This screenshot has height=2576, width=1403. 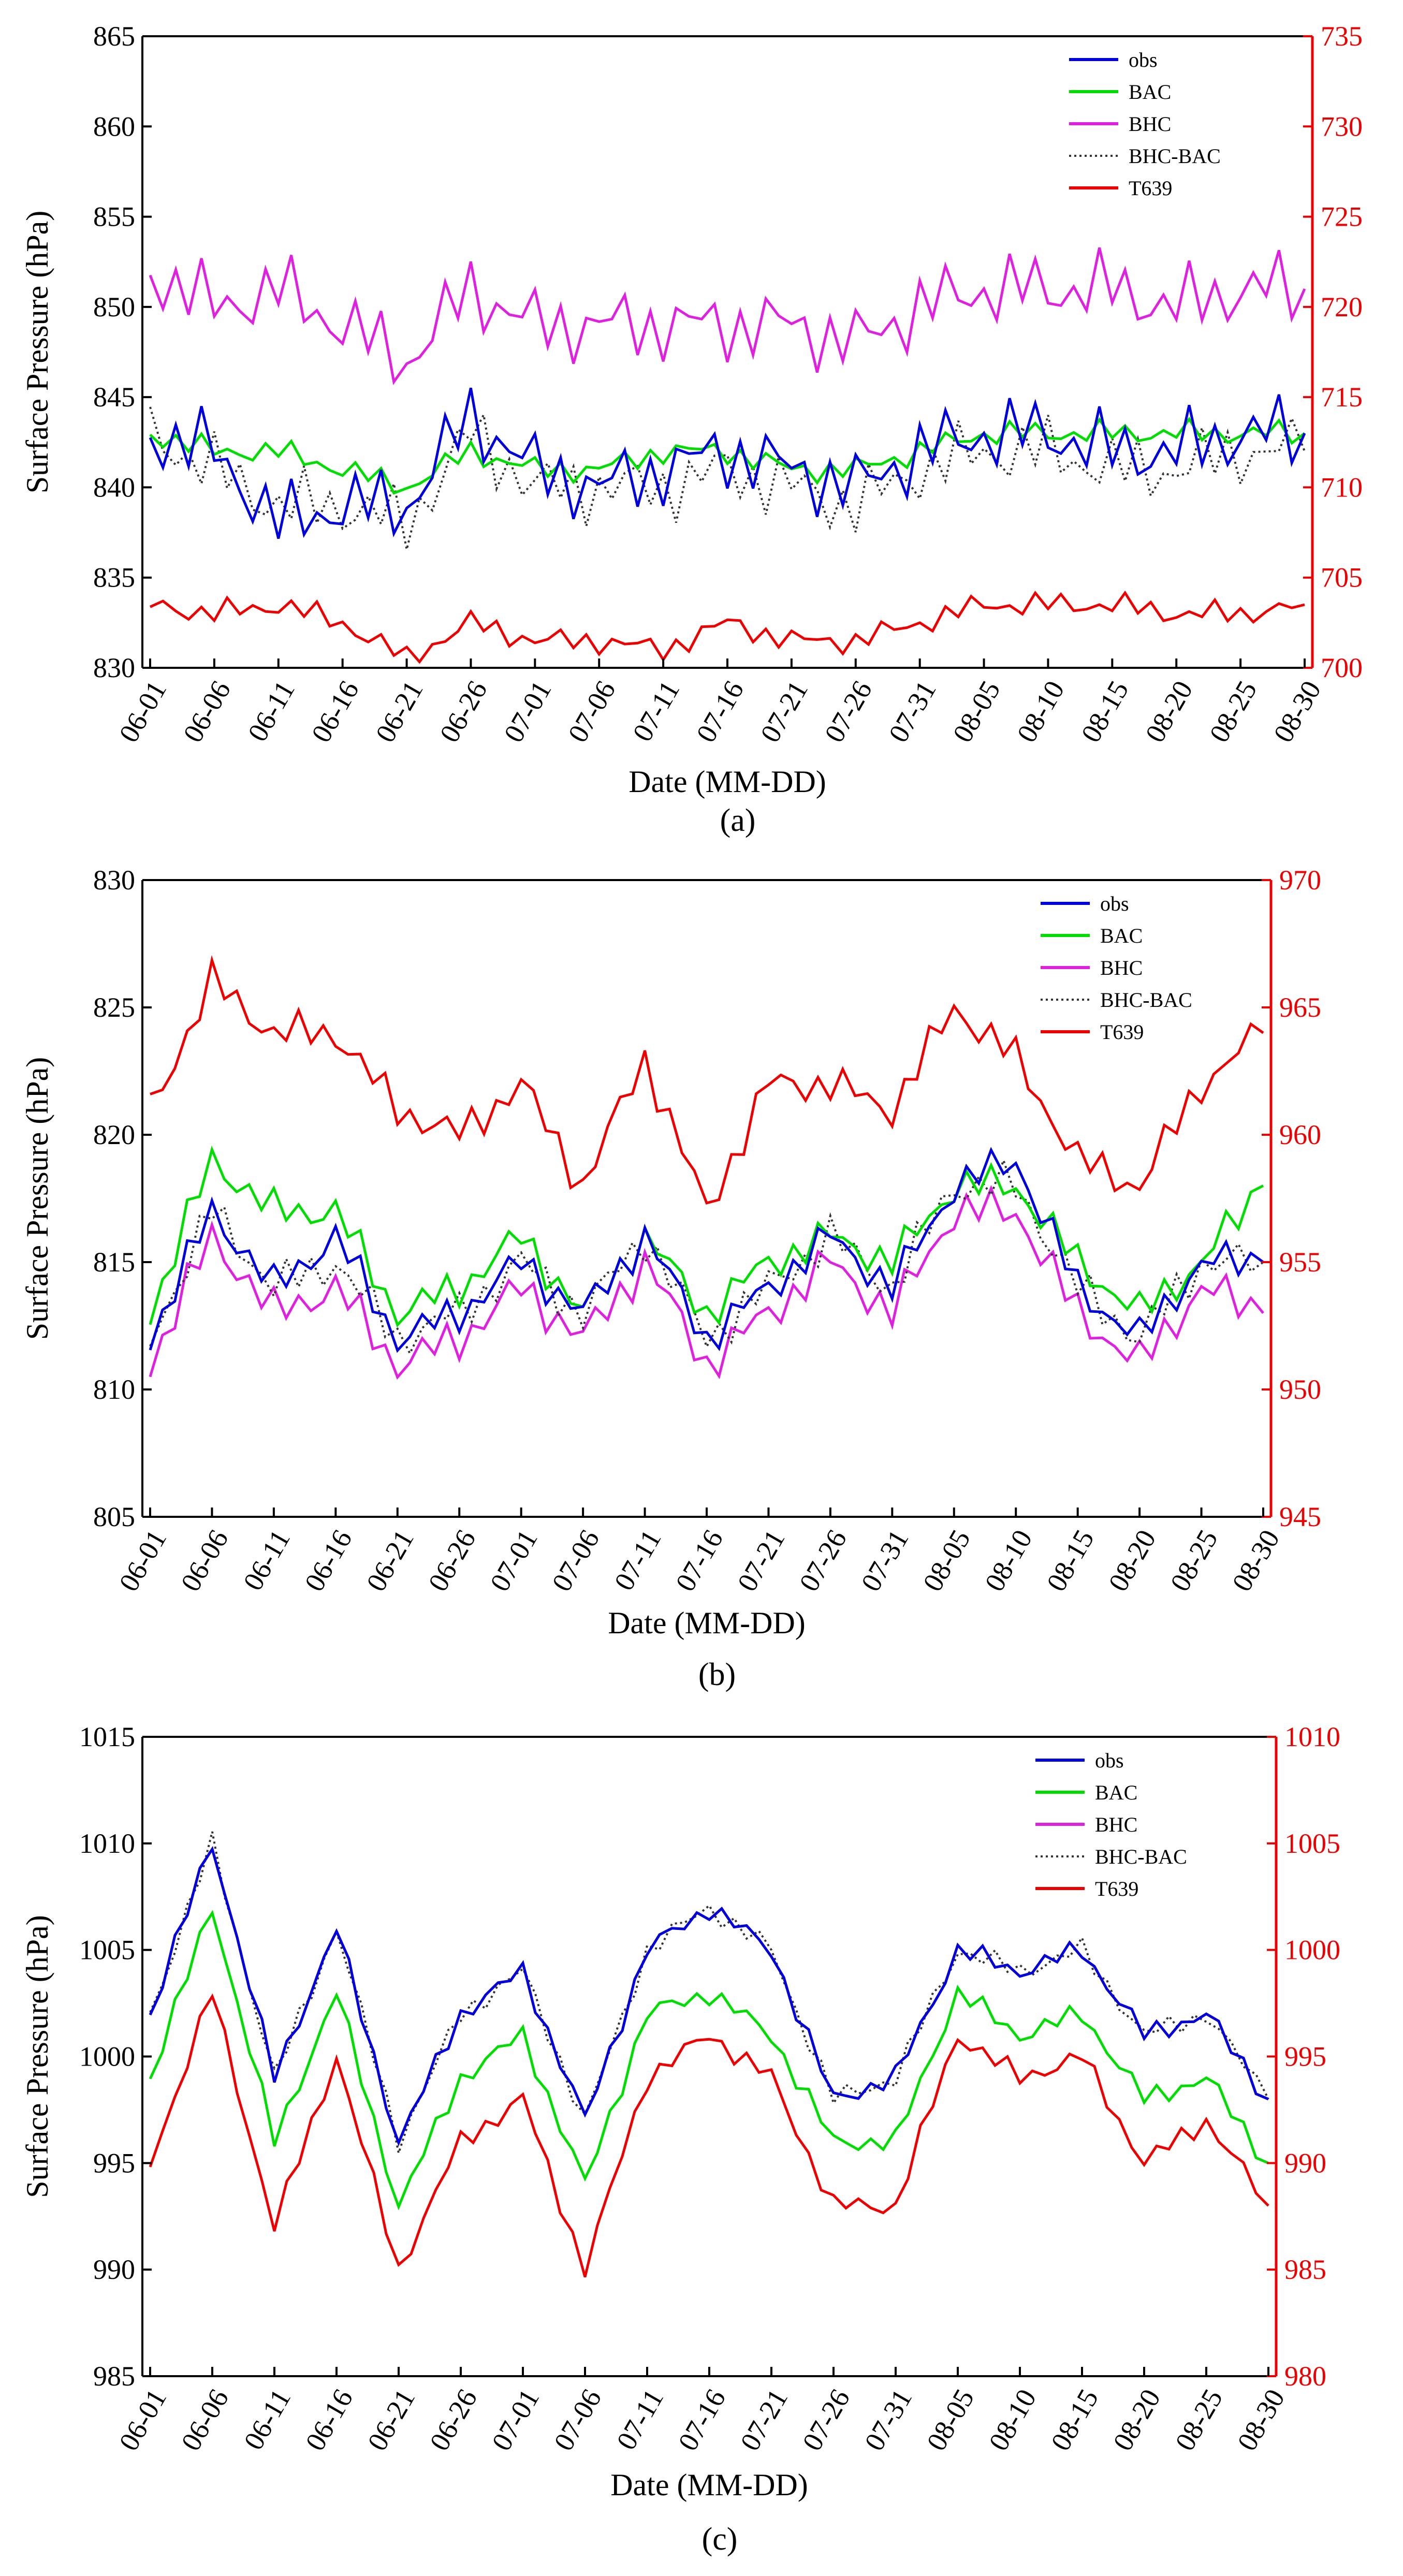 I want to click on y2-tick-label: 970, so click(x=1300, y=881).